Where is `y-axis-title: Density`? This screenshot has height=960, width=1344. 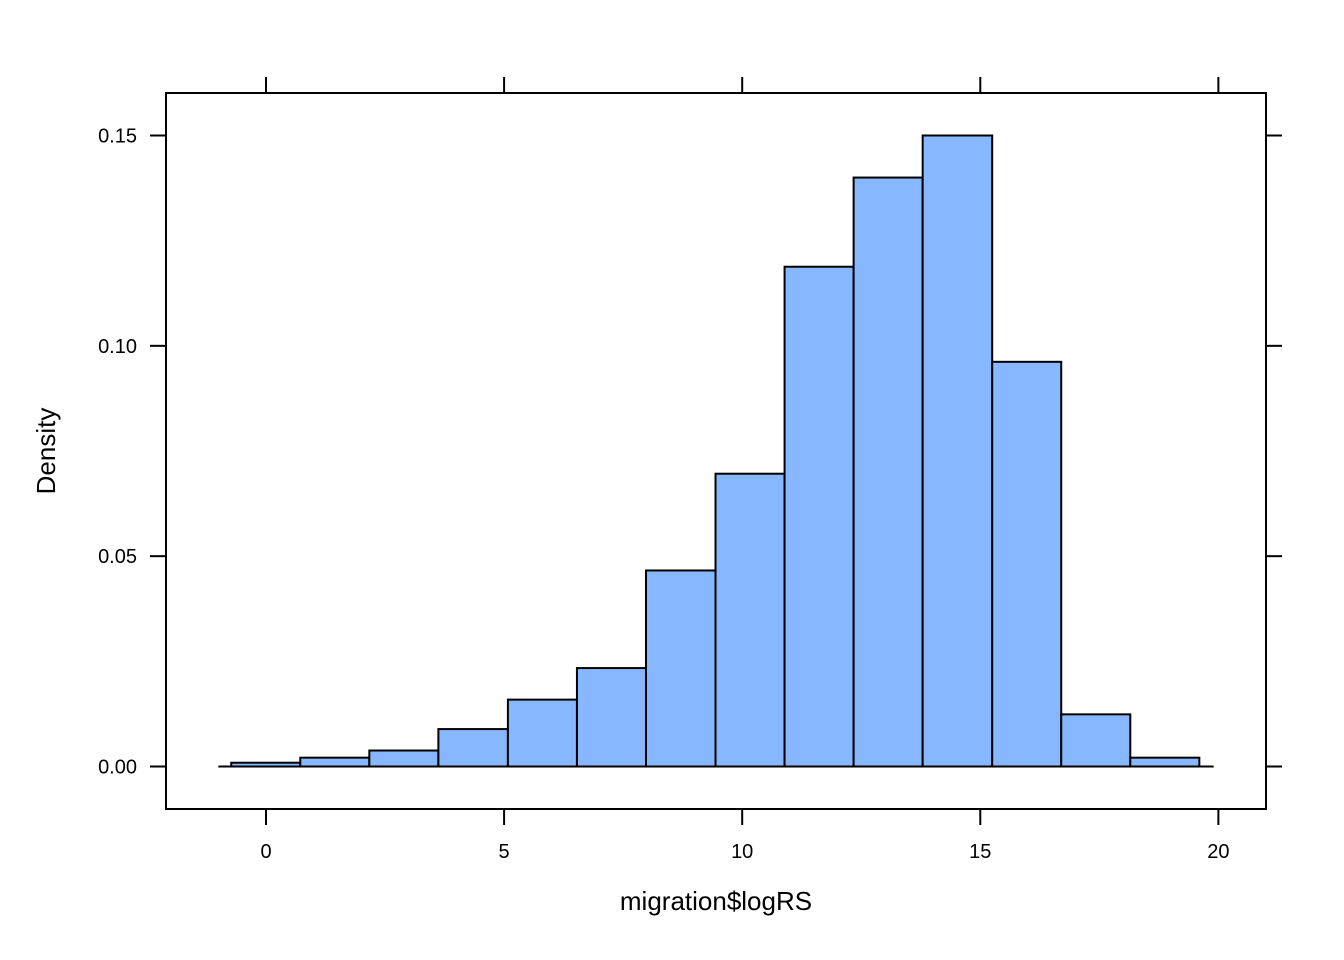 y-axis-title: Density is located at coordinates (46, 451).